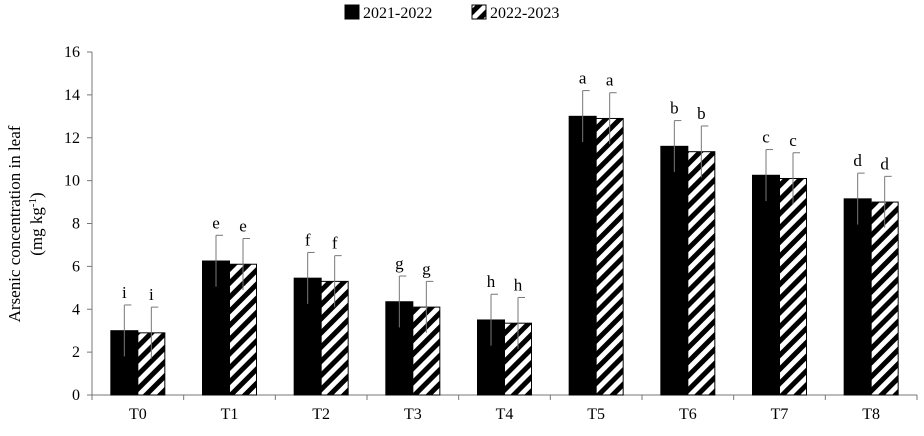 The width and height of the screenshot is (924, 436). What do you see at coordinates (352, 12) in the screenshot?
I see `legend-swatch-2021-2022` at bounding box center [352, 12].